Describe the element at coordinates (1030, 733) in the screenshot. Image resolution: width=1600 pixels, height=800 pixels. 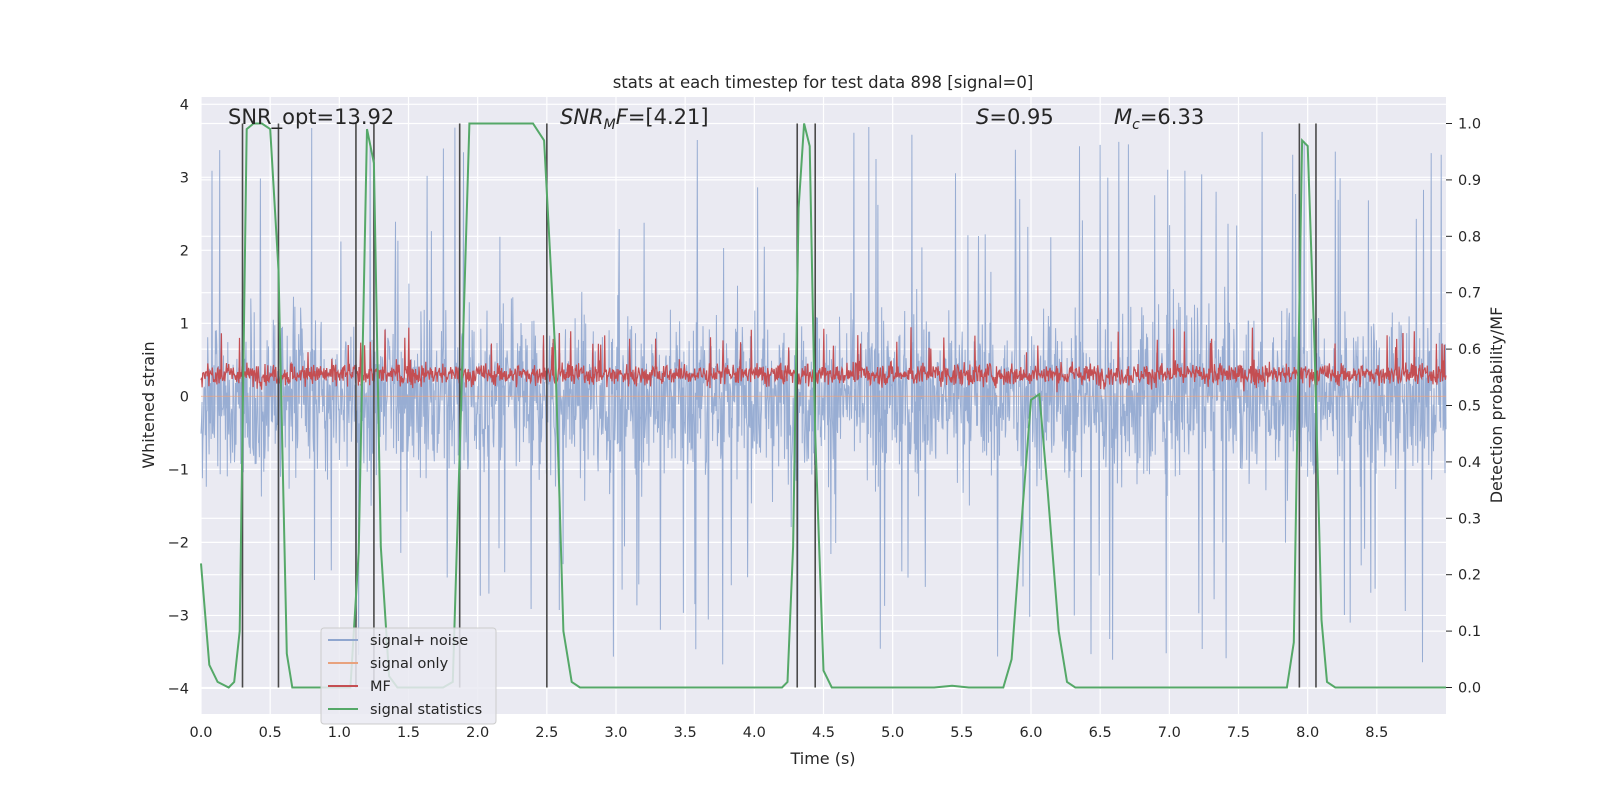
I see `x-tick-label: 6.0` at that location.